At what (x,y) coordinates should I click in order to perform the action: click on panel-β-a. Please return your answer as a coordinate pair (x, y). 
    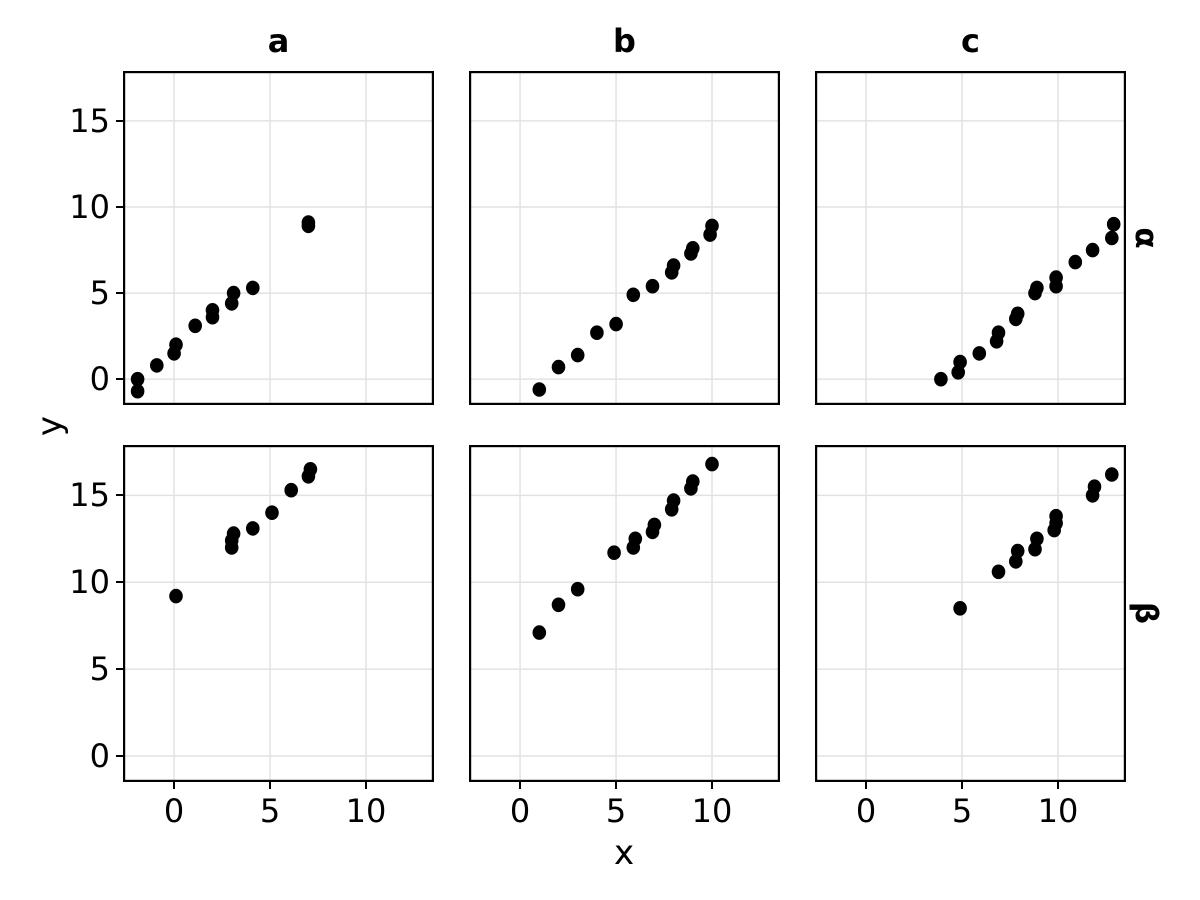
    Looking at the image, I should click on (278, 613).